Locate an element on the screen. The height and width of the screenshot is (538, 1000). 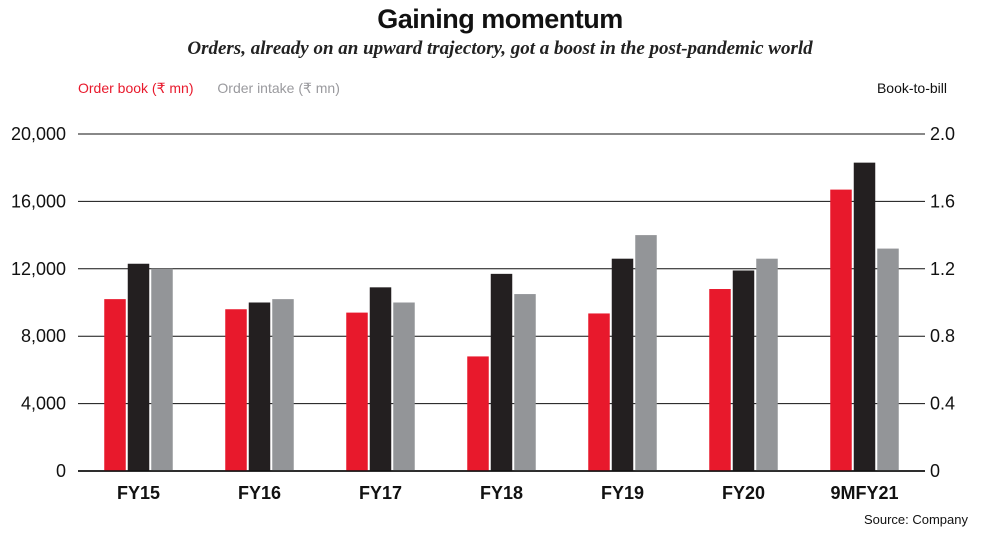
legend-order-book: Order book (₹ mn) is located at coordinates (136, 88).